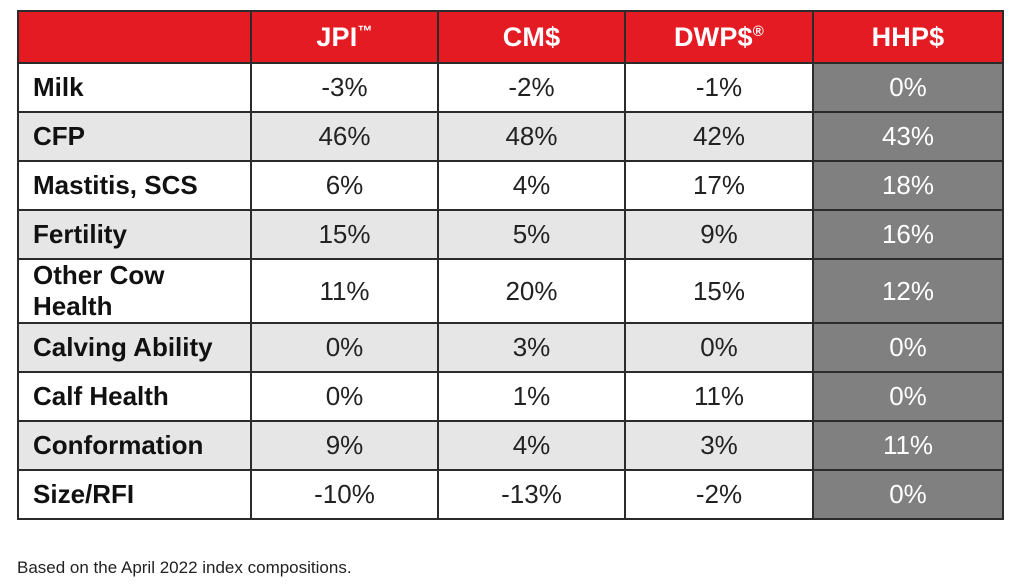 This screenshot has width=1014, height=587. I want to click on row-label: Conformation, so click(134, 445).